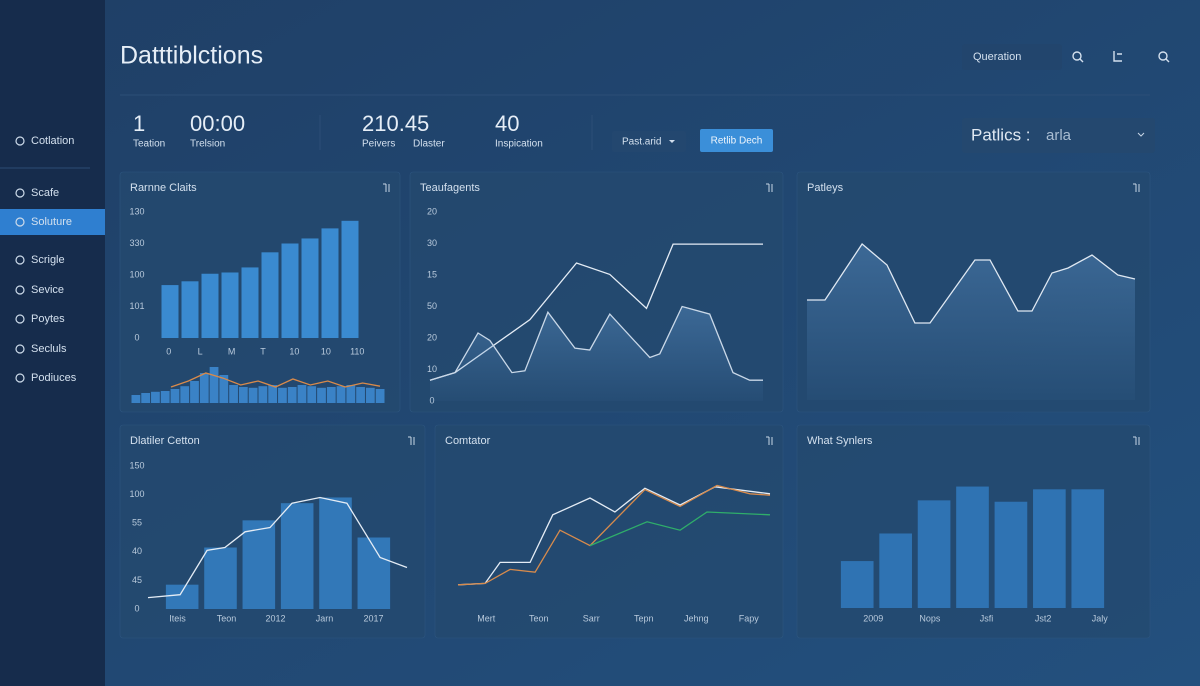 This screenshot has height=686, width=1200. I want to click on stat-sublabel: Dlaster, so click(429, 144).